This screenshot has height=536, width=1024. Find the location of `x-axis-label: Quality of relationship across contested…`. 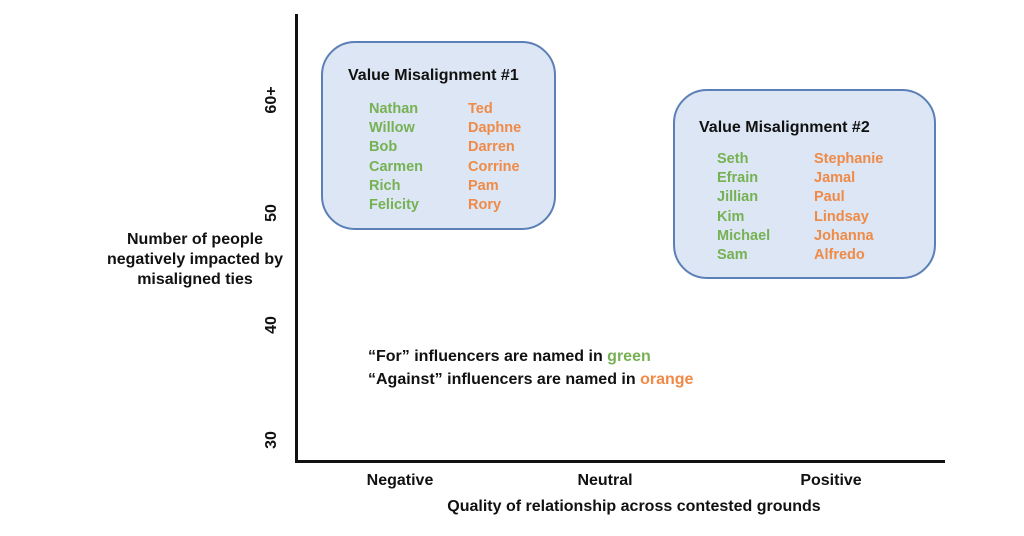

x-axis-label: Quality of relationship across contested… is located at coordinates (634, 506).